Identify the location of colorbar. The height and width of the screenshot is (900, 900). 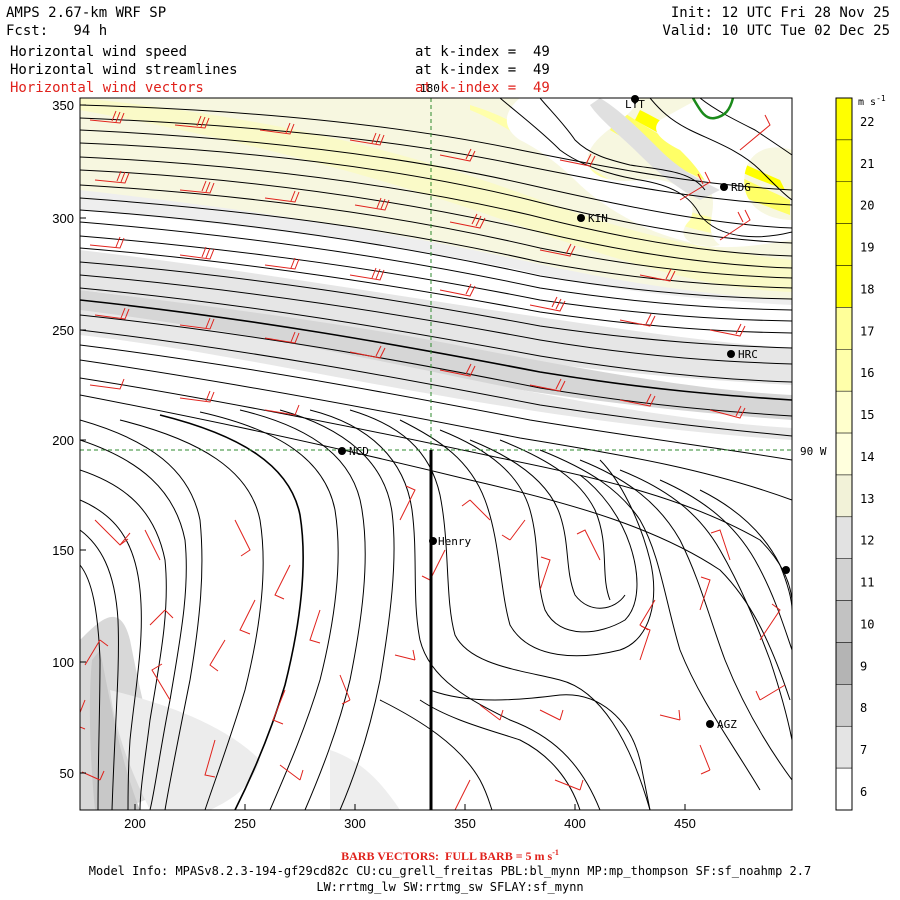
(844, 454).